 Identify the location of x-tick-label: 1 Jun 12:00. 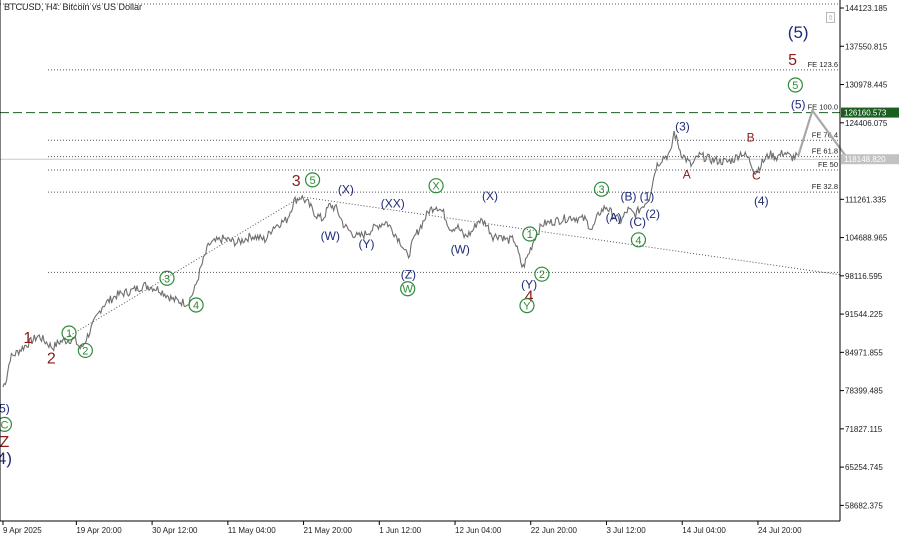
(400, 530).